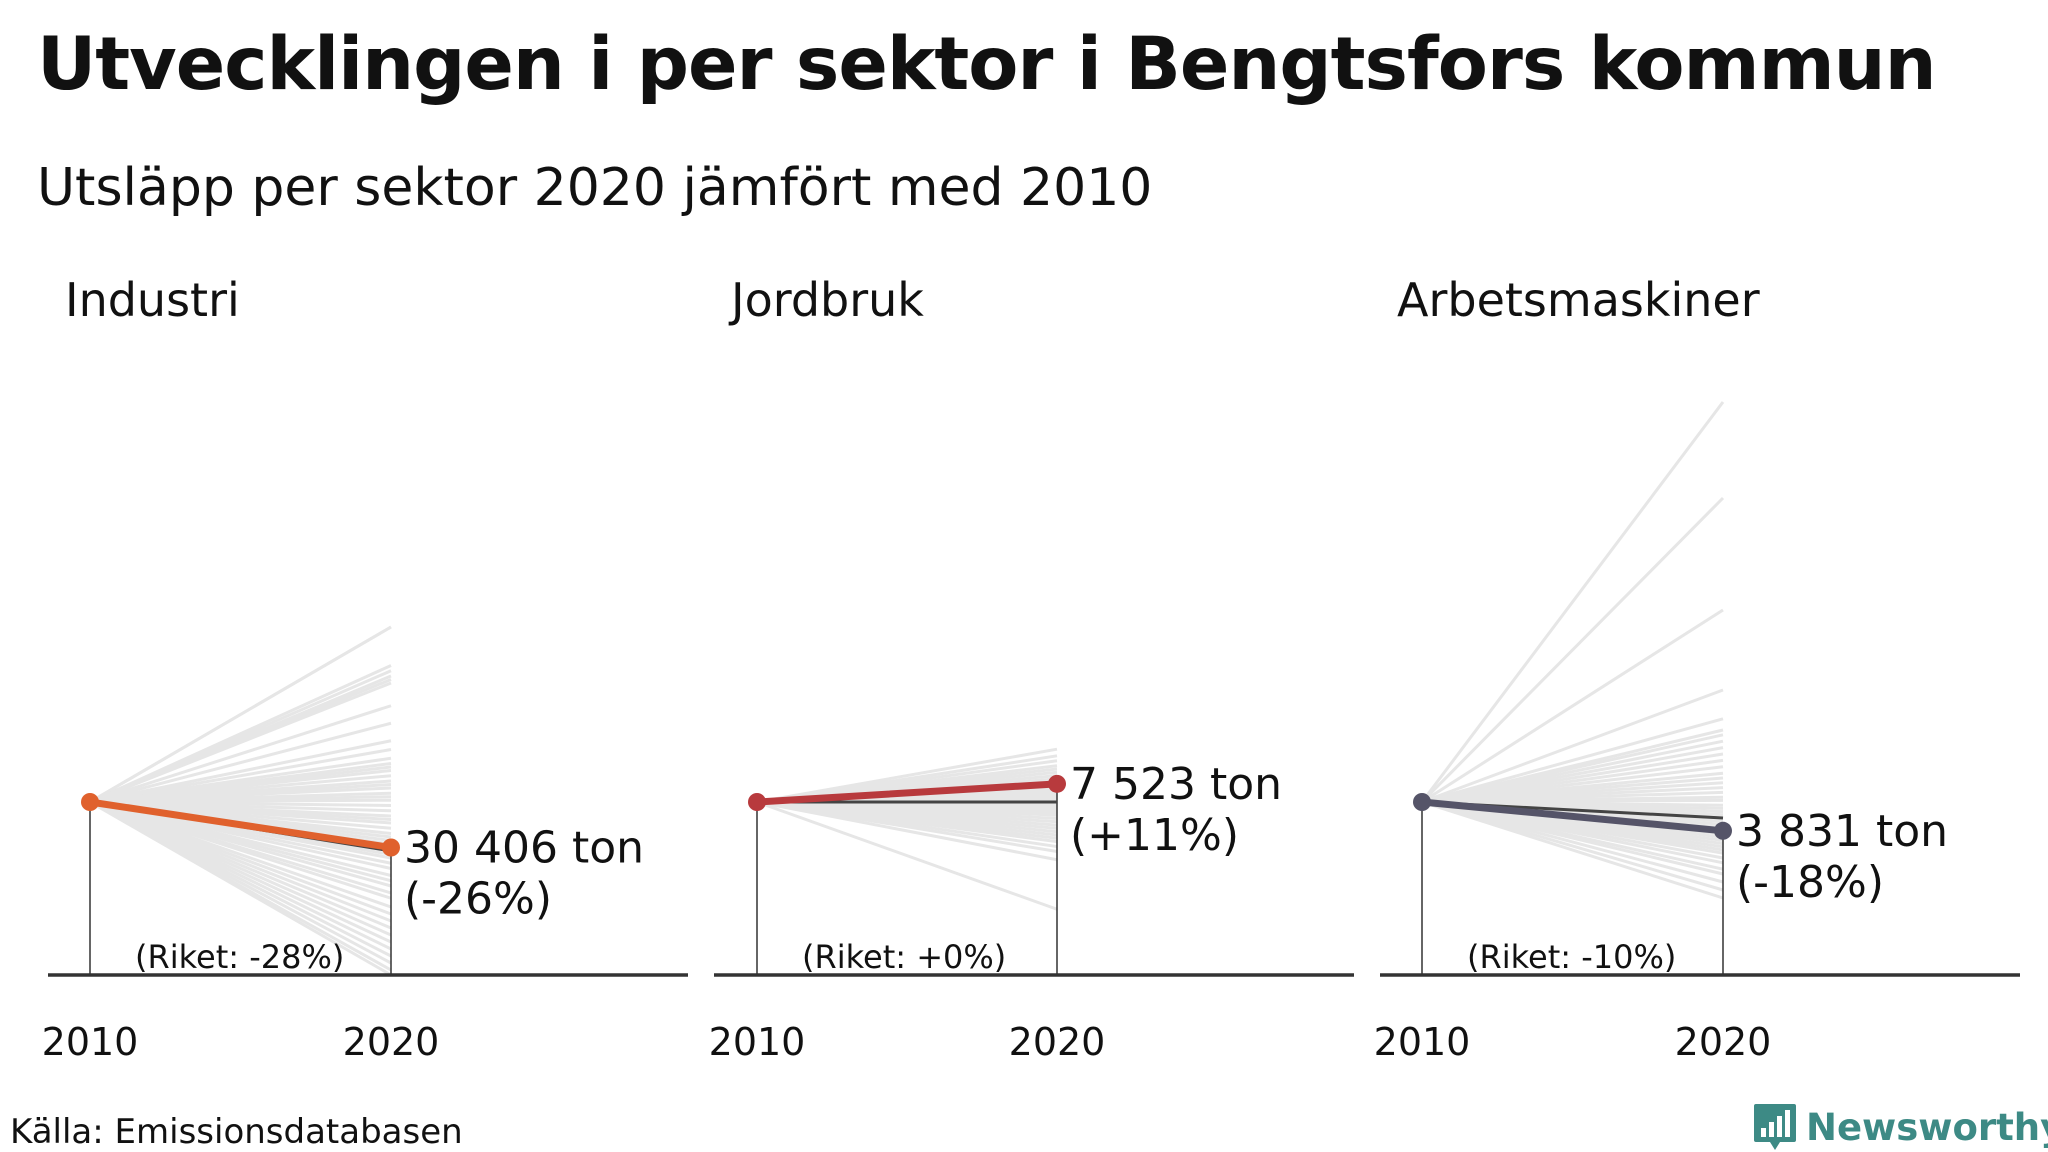  What do you see at coordinates (1578, 300) in the screenshot?
I see `panel-title: Arbetsmaskiner` at bounding box center [1578, 300].